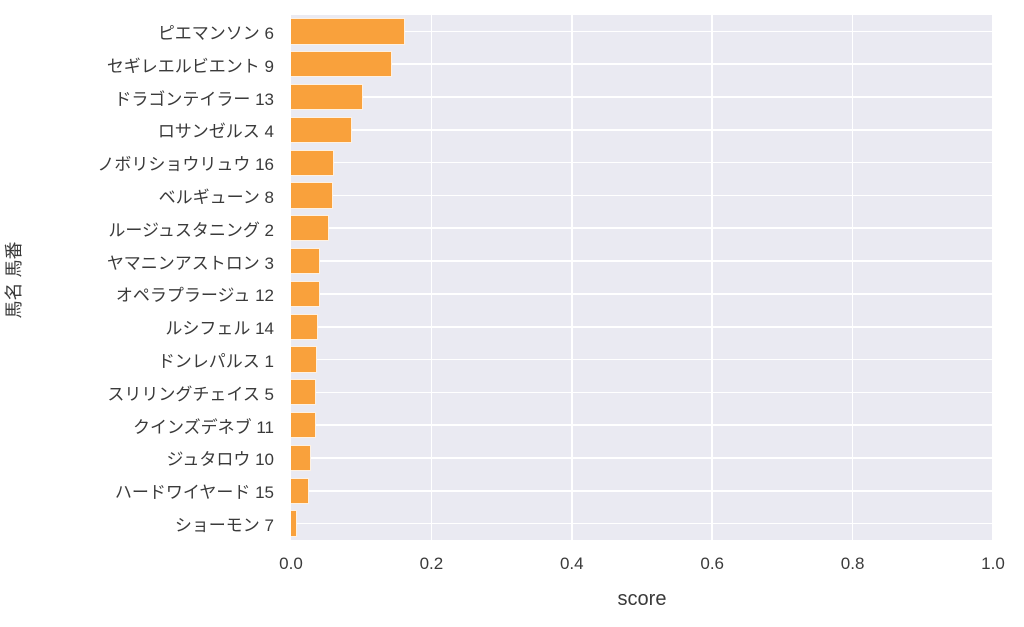  What do you see at coordinates (203, 427) in the screenshot?
I see `y-tick-label: クインズデネブ 11` at bounding box center [203, 427].